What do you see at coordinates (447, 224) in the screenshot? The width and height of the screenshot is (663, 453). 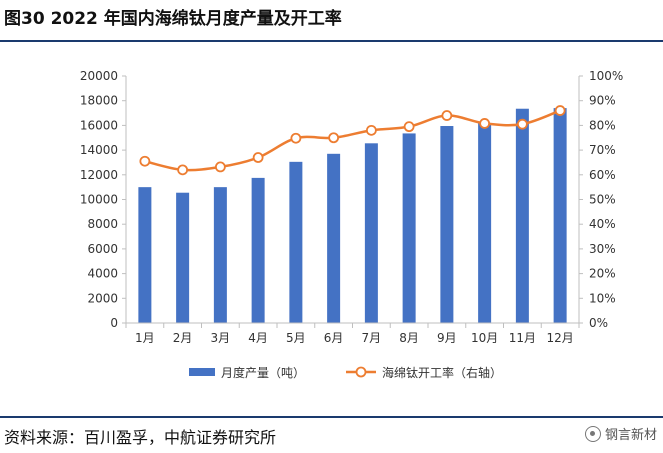 I see `bar-9月` at bounding box center [447, 224].